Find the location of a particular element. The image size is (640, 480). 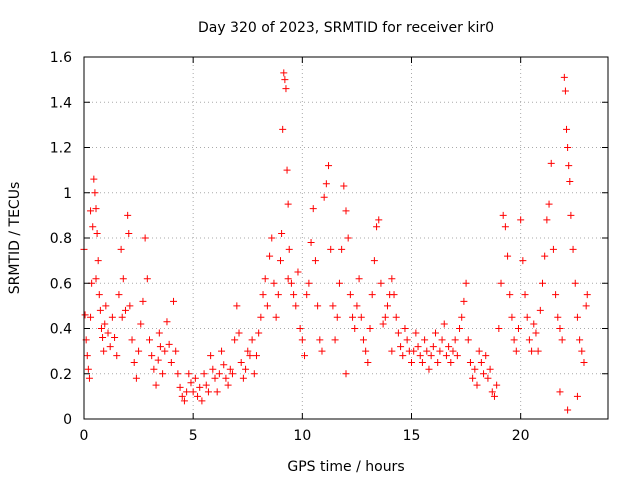

x-tick-label: 15 is located at coordinates (412, 436).